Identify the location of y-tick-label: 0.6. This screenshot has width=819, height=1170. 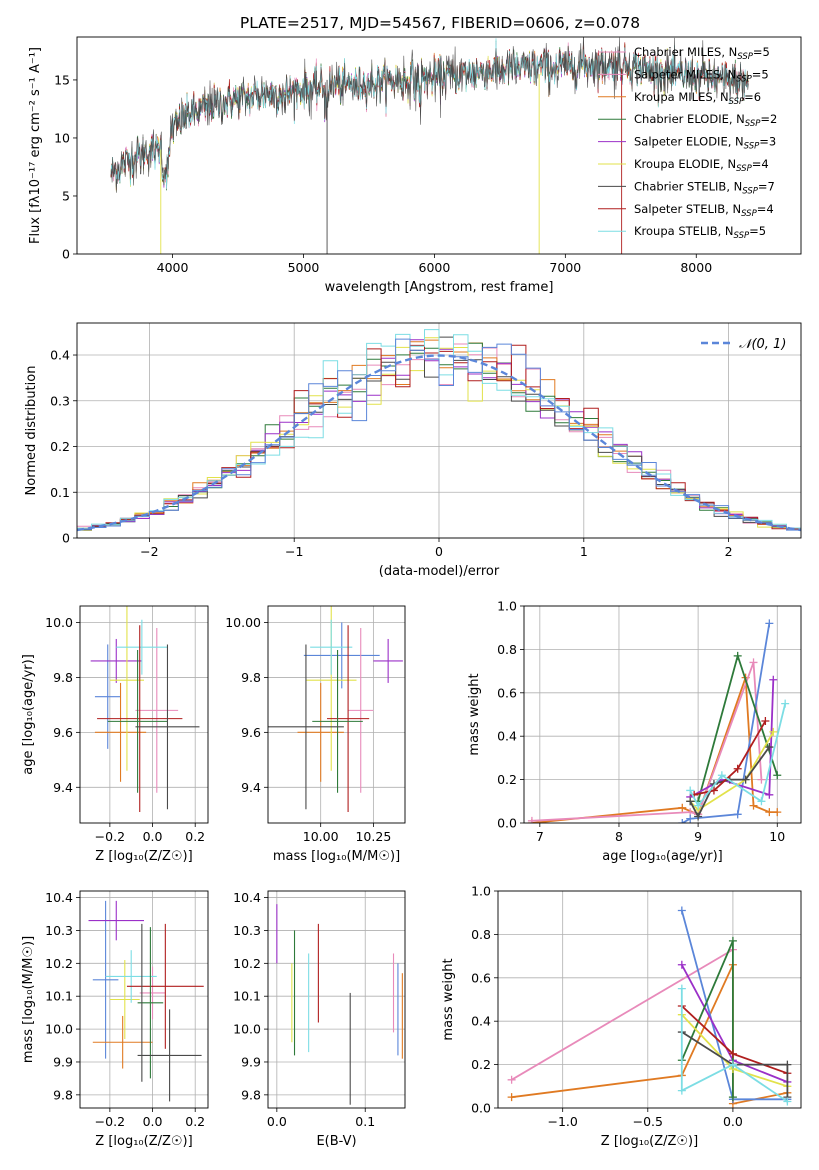
(507, 692).